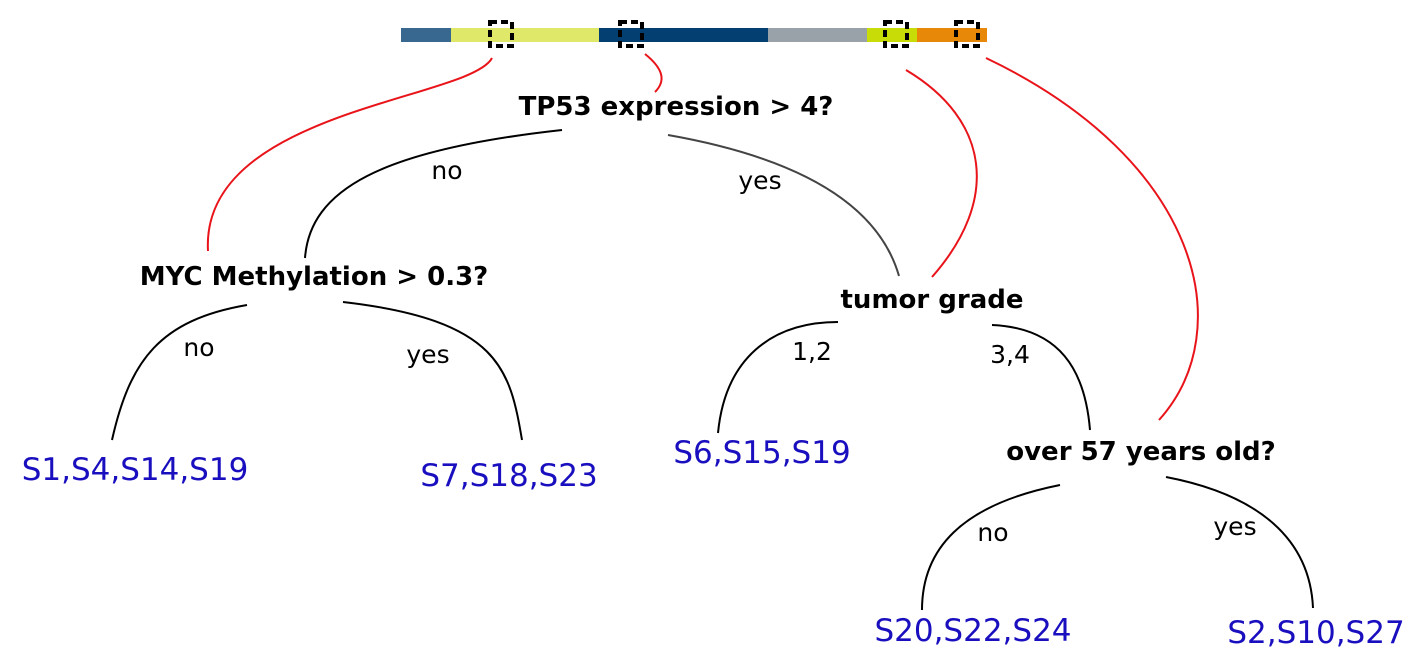 This screenshot has width=1426, height=668. What do you see at coordinates (1239, 542) in the screenshot?
I see `edge-age-yes` at bounding box center [1239, 542].